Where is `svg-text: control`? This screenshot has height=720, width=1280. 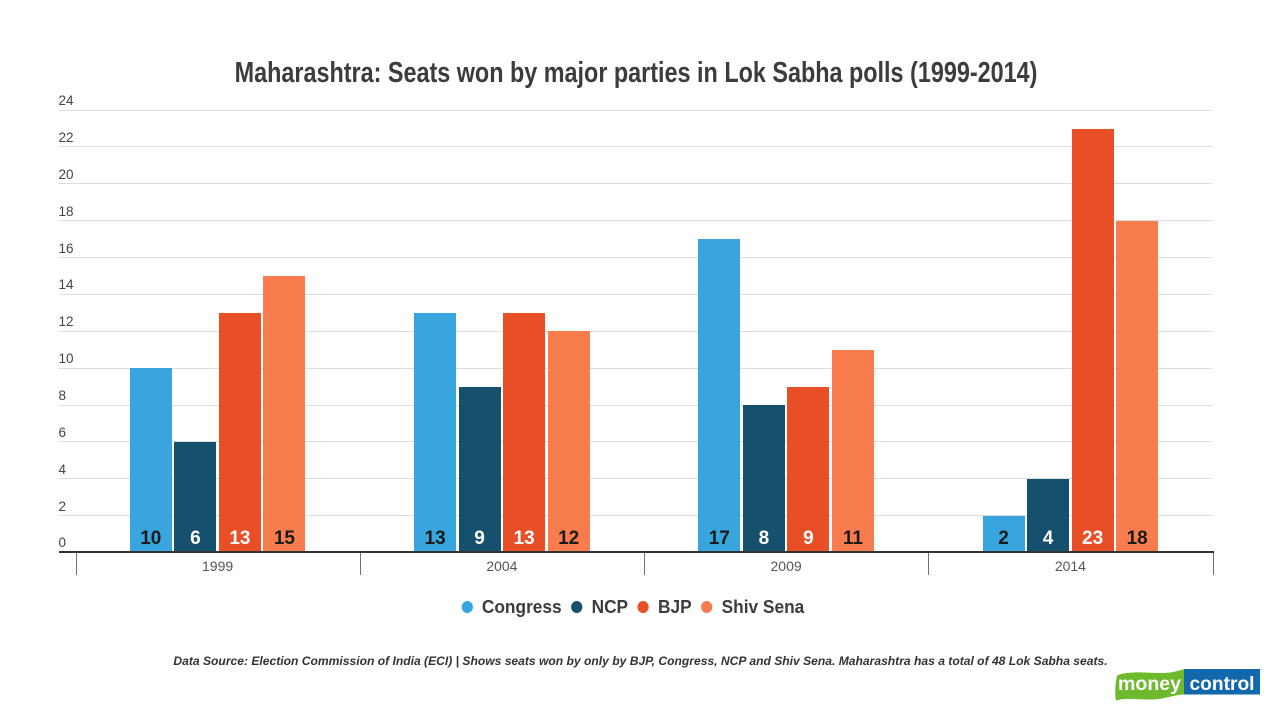 svg-text: control is located at coordinates (1222, 684).